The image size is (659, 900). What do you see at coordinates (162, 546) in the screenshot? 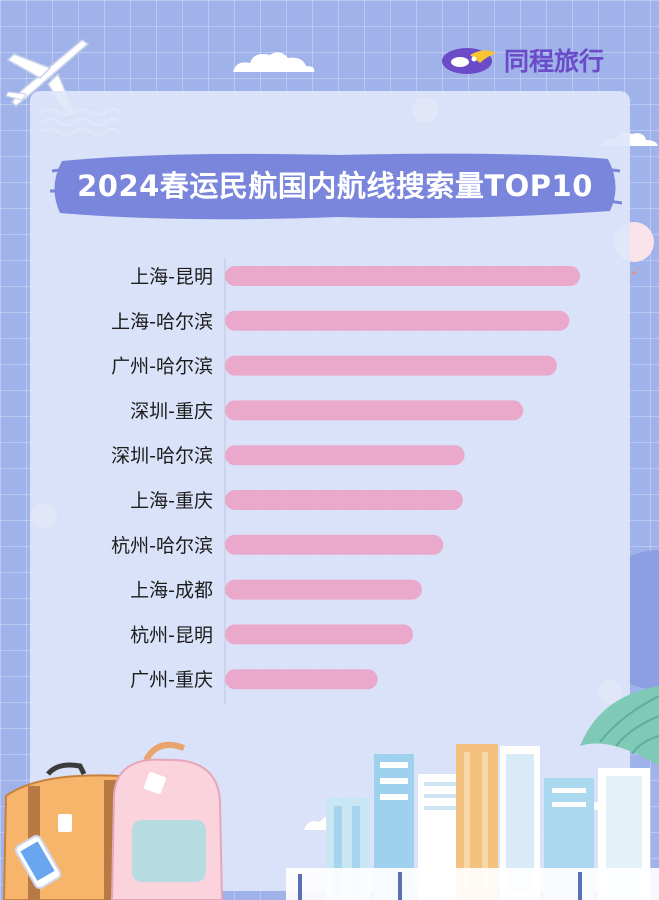
I see `category-label-7: 杭州-哈尔滨` at bounding box center [162, 546].